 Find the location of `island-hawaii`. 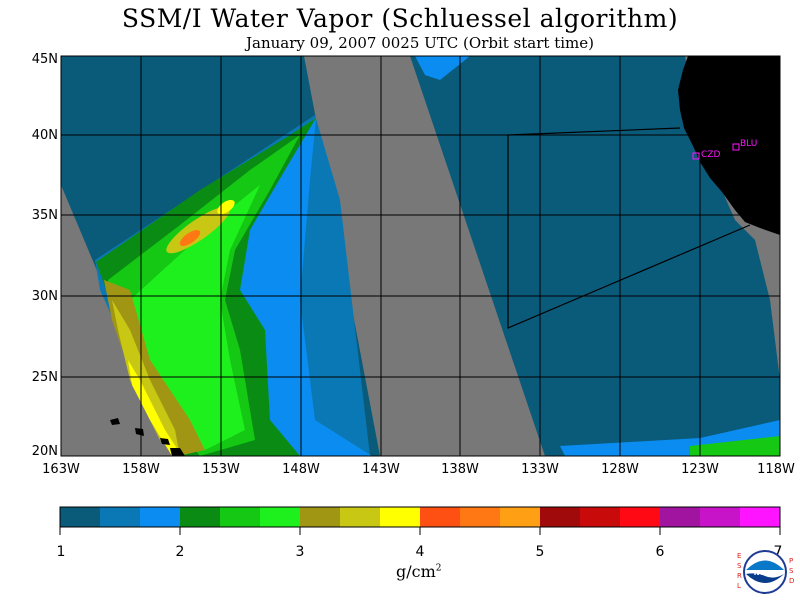

island-hawaii is located at coordinates (177, 452).